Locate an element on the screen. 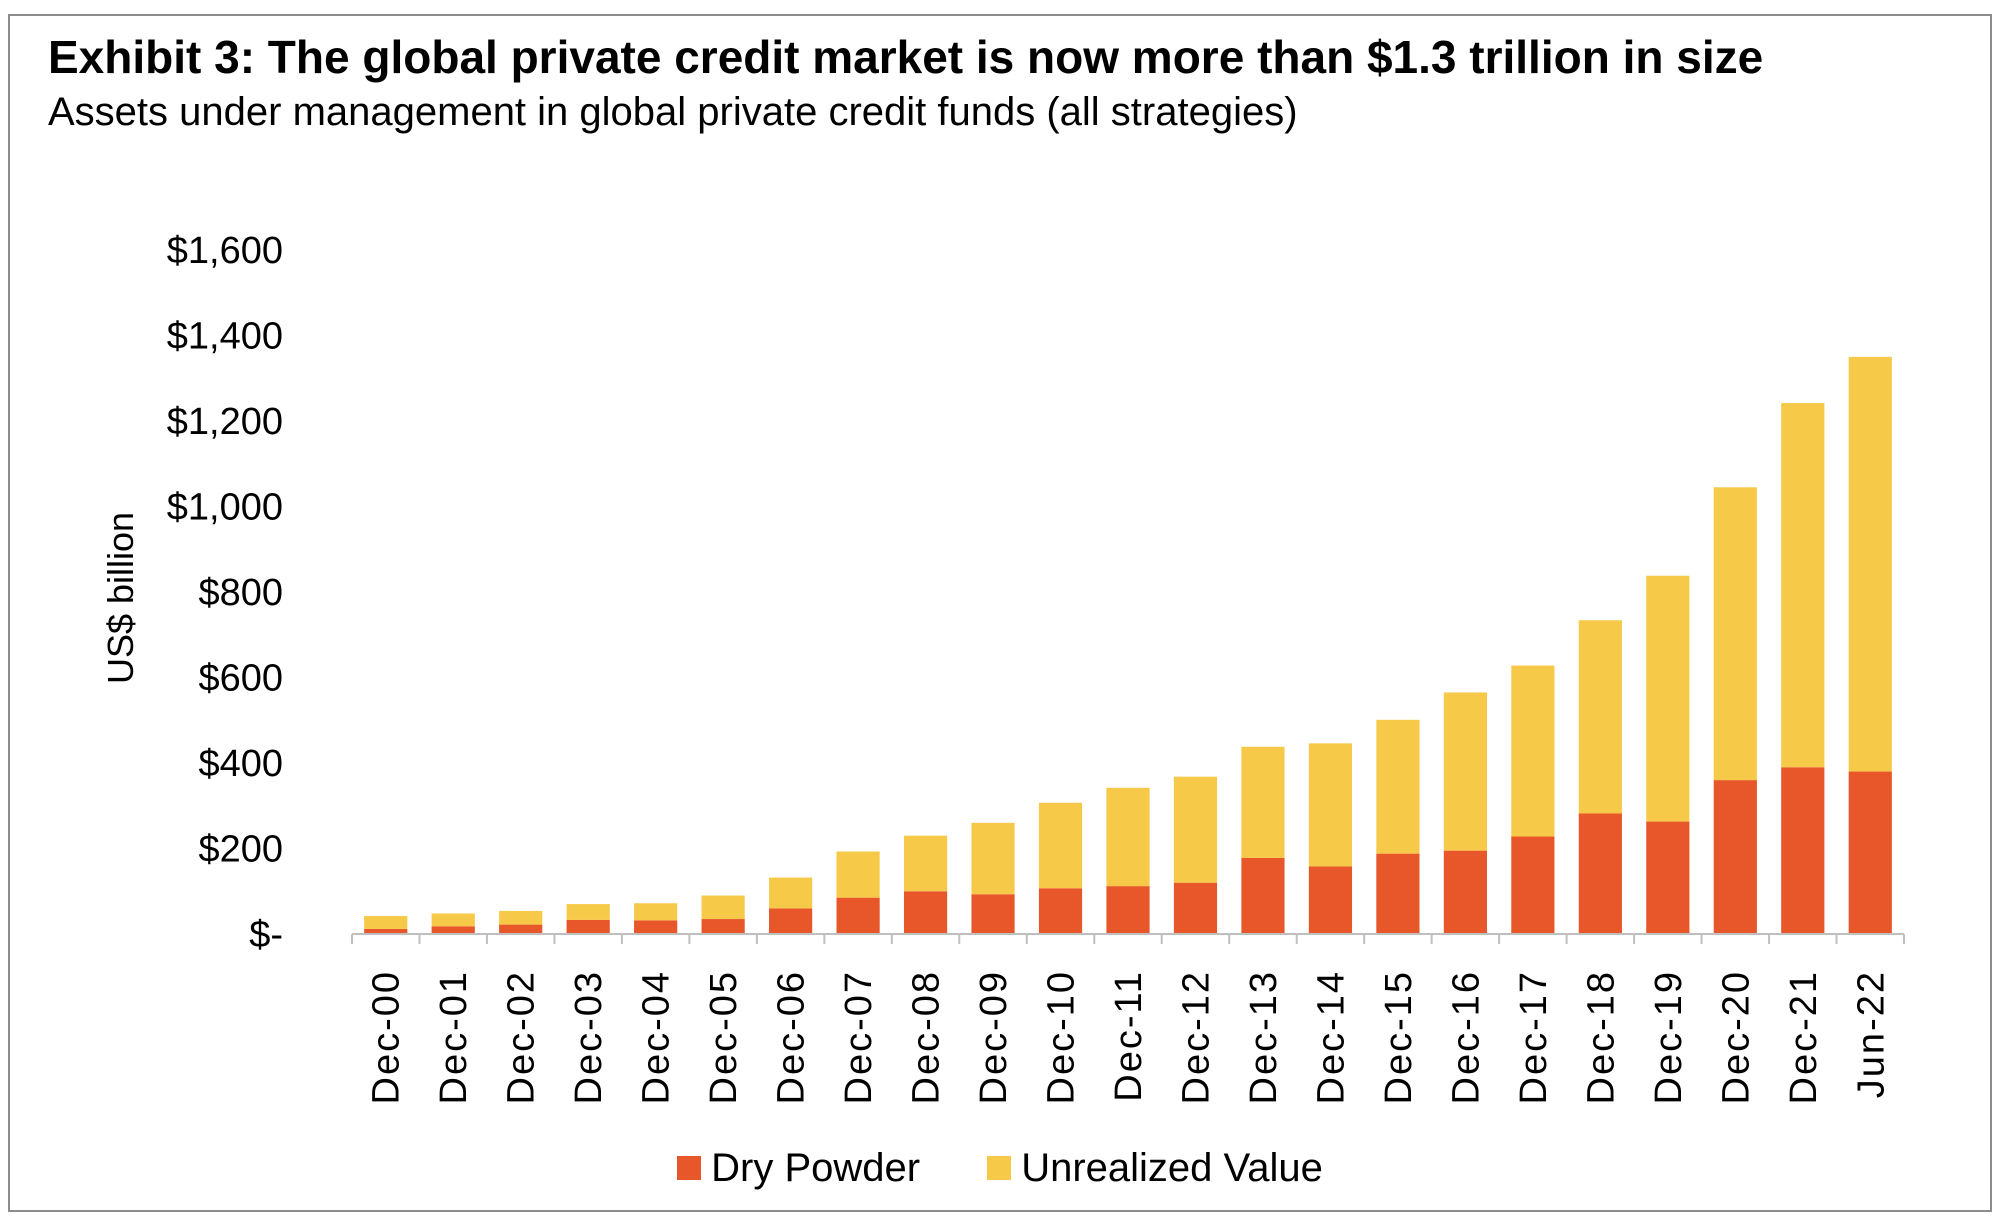 This screenshot has height=1227, width=2000. y-tick-label: $600 is located at coordinates (240, 679).